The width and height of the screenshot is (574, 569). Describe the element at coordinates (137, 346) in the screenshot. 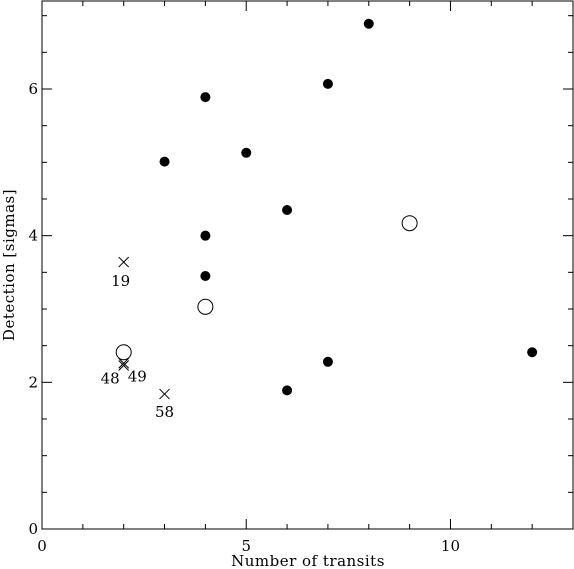

I see `point-annotations: 19 48 49 58` at that location.